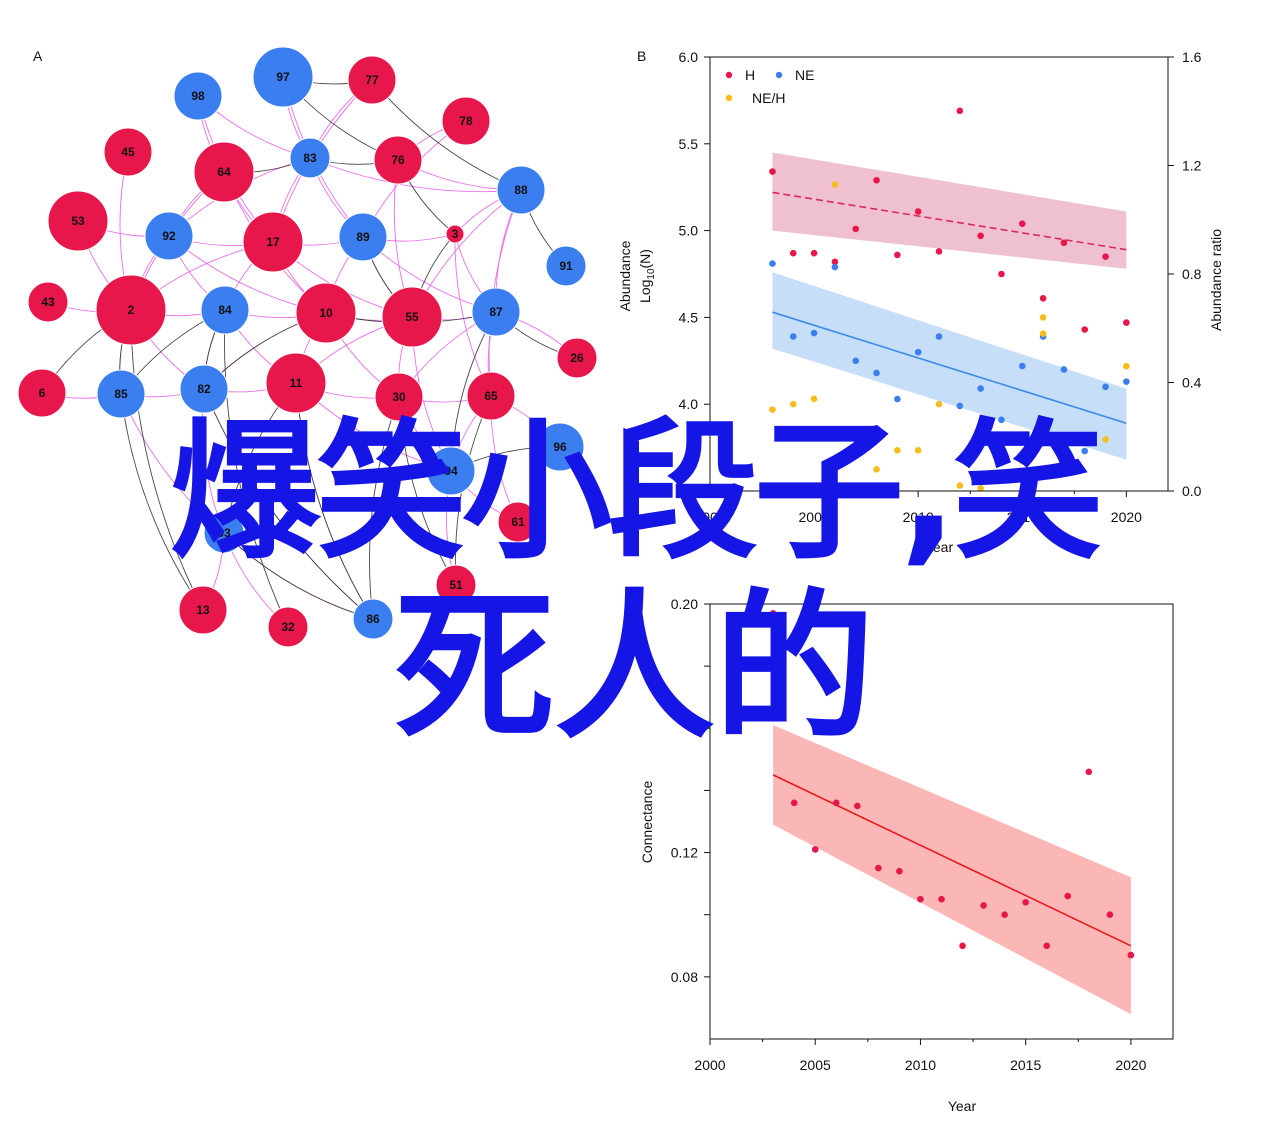  Describe the element at coordinates (1192, 166) in the screenshot. I see `y-right-tick-label: 1.2` at that location.